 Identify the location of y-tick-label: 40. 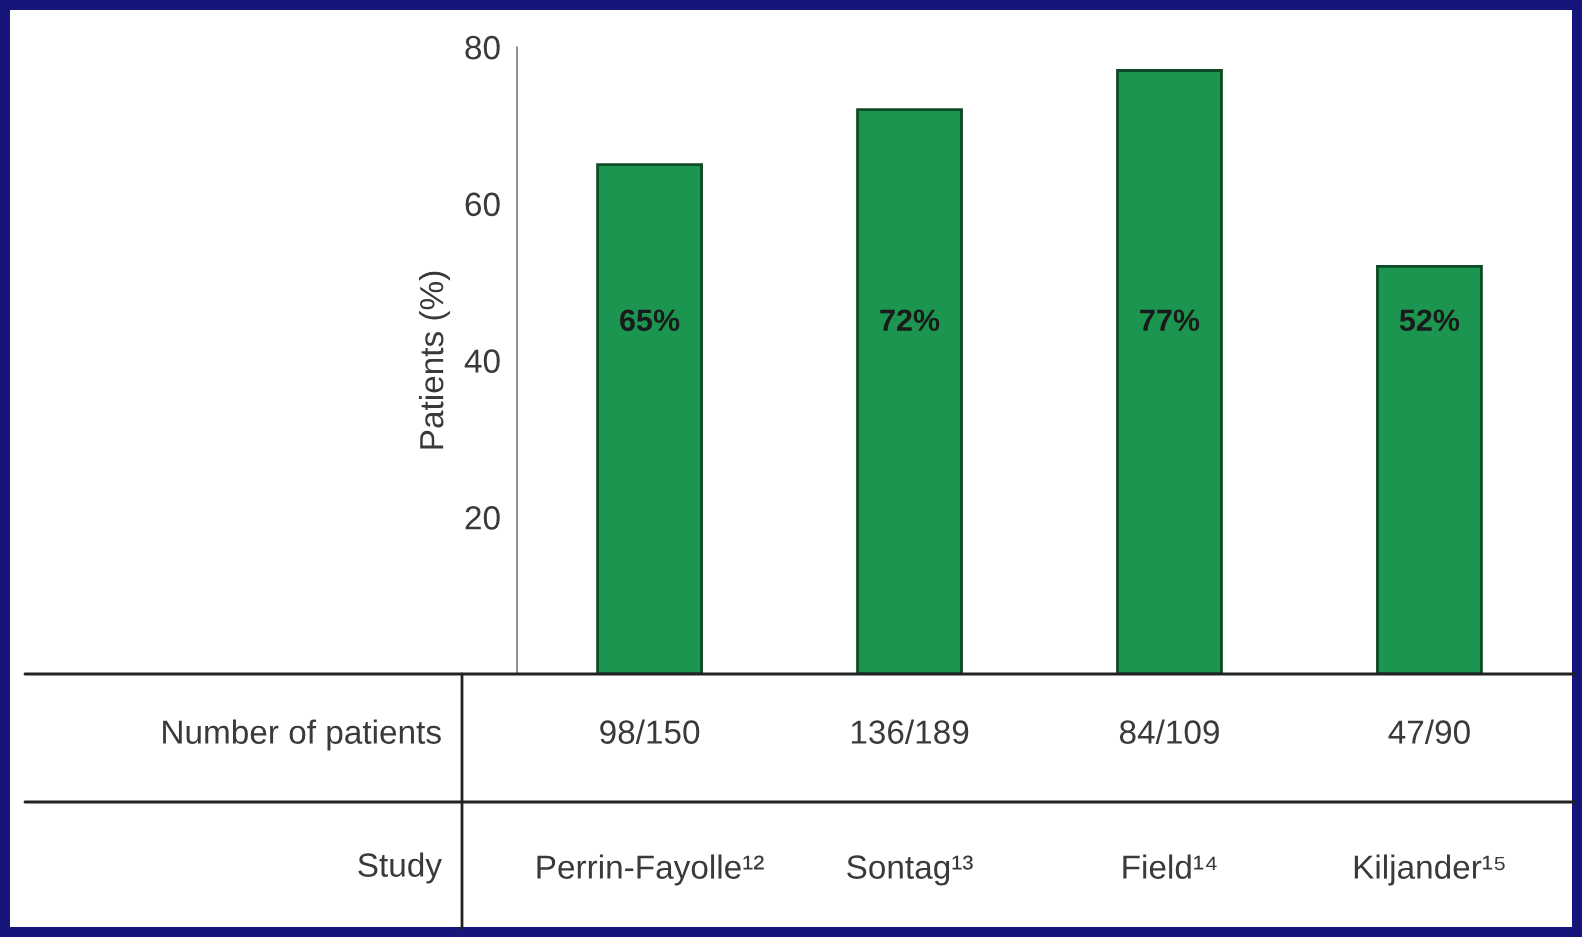
(482, 361).